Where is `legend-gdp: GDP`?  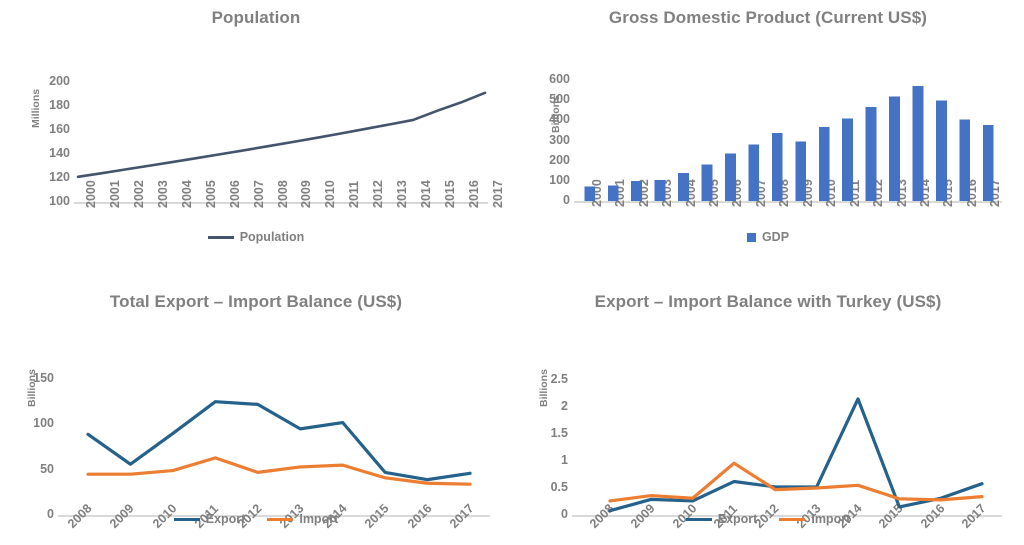
legend-gdp: GDP is located at coordinates (768, 237).